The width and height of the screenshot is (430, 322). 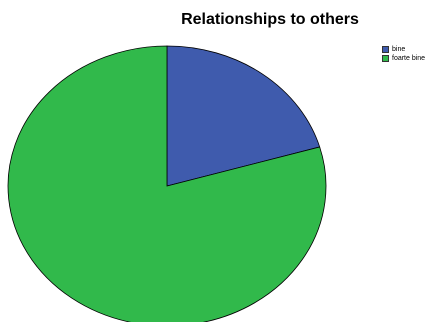 I want to click on legend-label-bine: bine, so click(x=399, y=49).